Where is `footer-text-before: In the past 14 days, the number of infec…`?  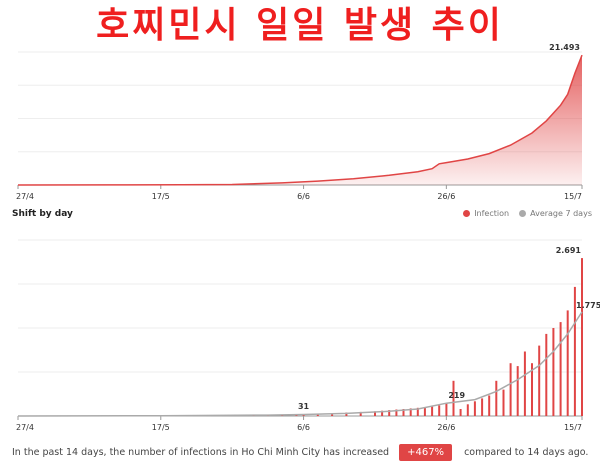 footer-text-before: In the past 14 days, the number of infec… is located at coordinates (201, 452).